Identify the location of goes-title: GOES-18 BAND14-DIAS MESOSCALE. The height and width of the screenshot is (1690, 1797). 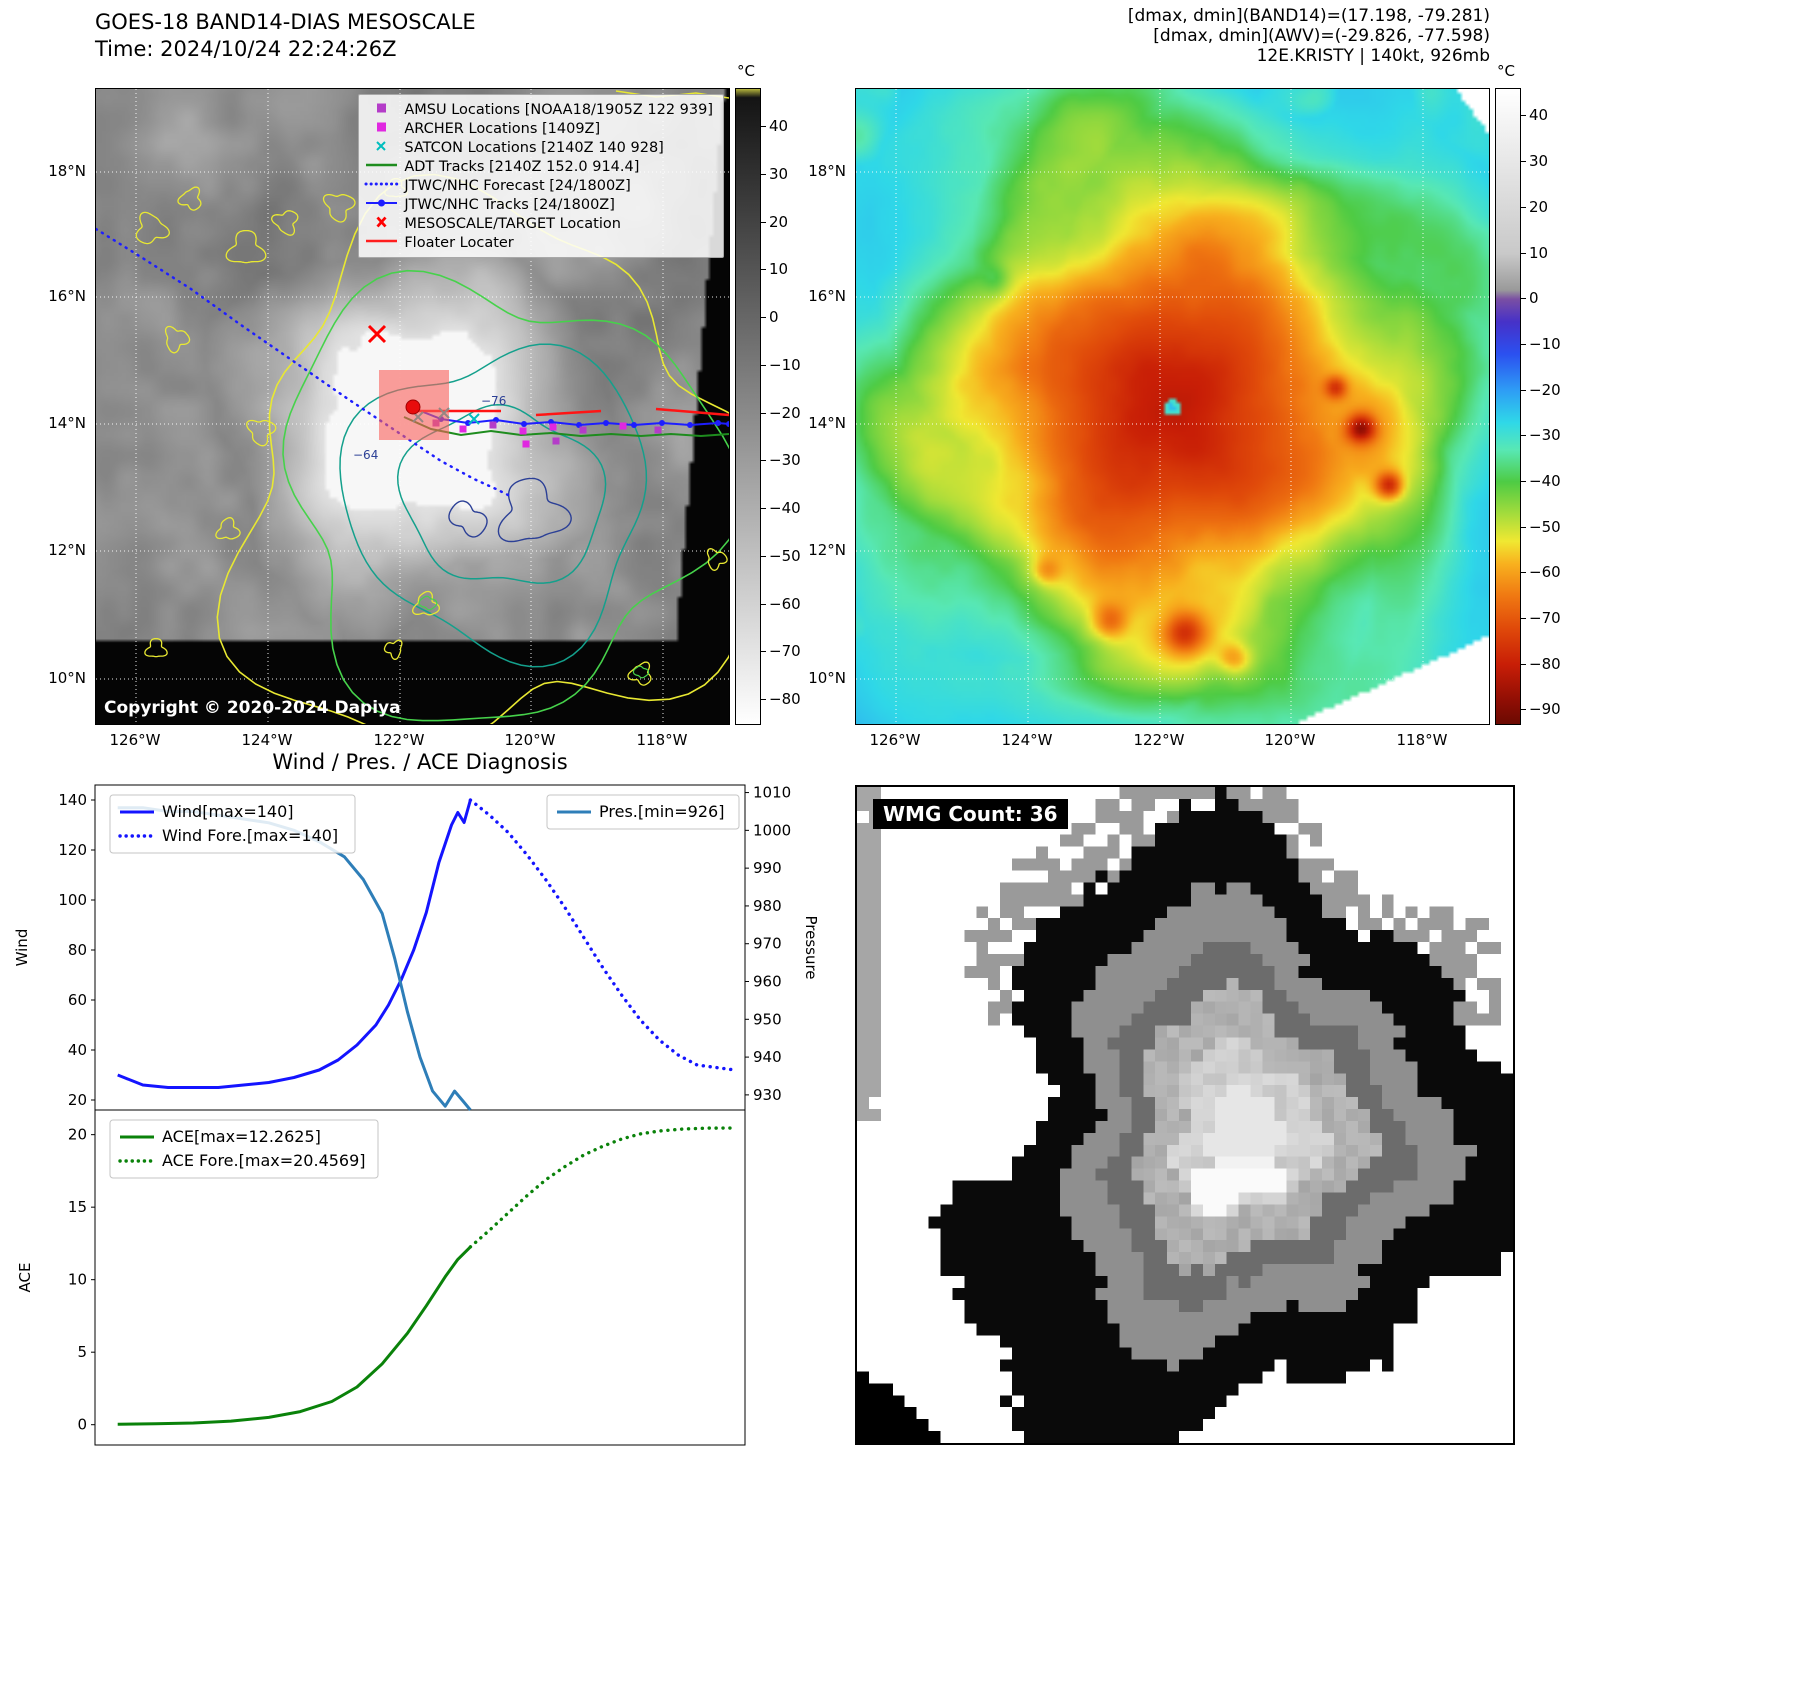
(285, 22).